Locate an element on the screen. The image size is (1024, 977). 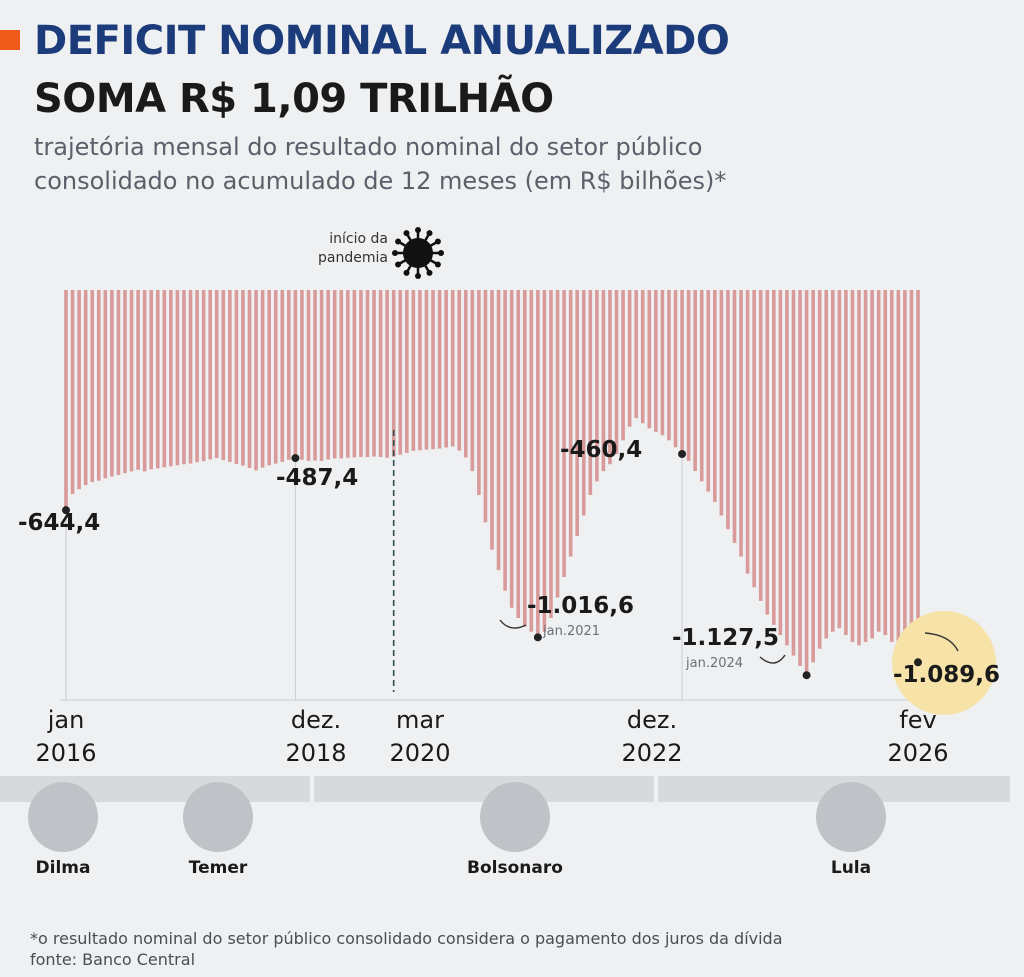
pandemic-annotation: início da pandemia is located at coordinates (381, 253).